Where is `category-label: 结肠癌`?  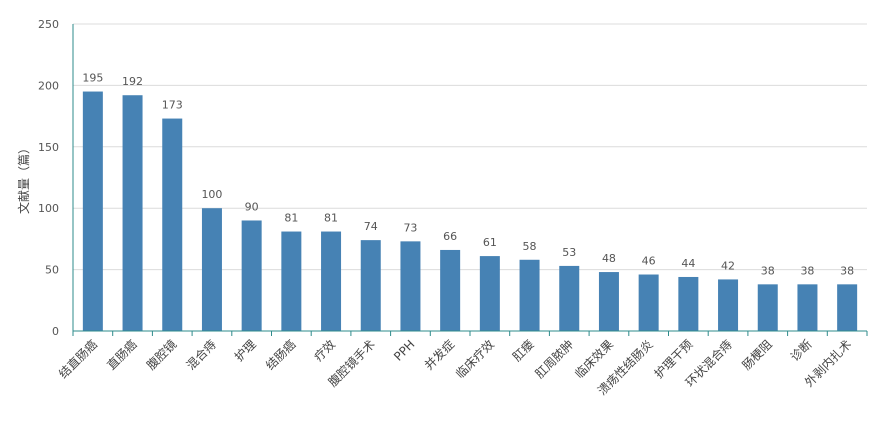 category-label: 结肠癌 is located at coordinates (280, 355).